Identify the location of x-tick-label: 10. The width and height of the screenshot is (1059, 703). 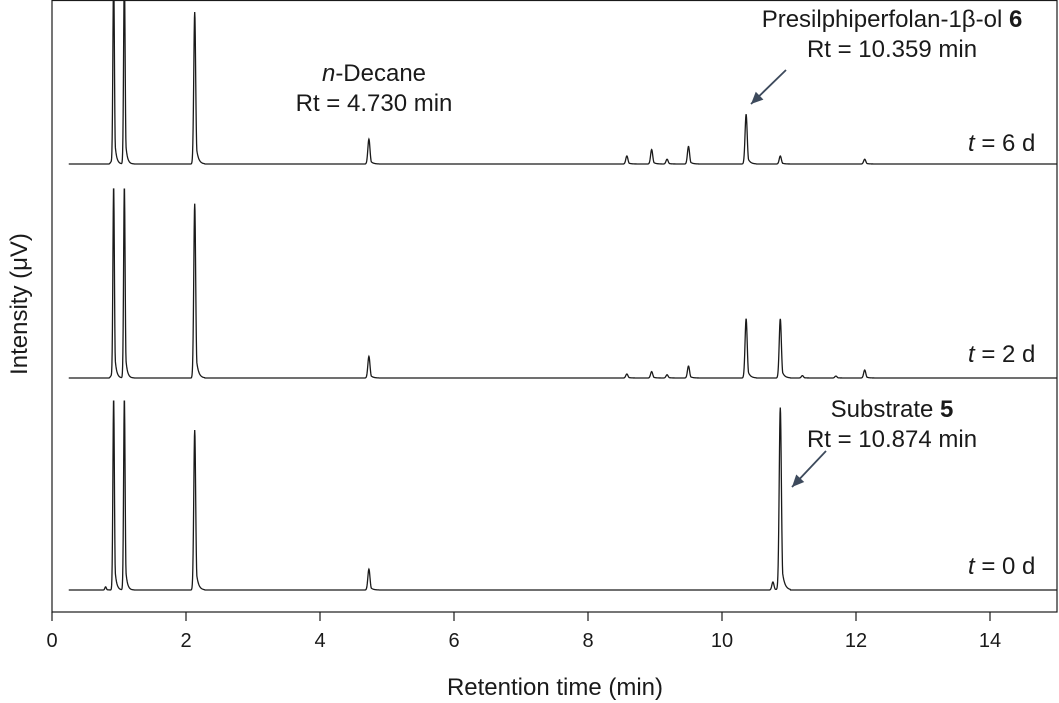
(722, 641).